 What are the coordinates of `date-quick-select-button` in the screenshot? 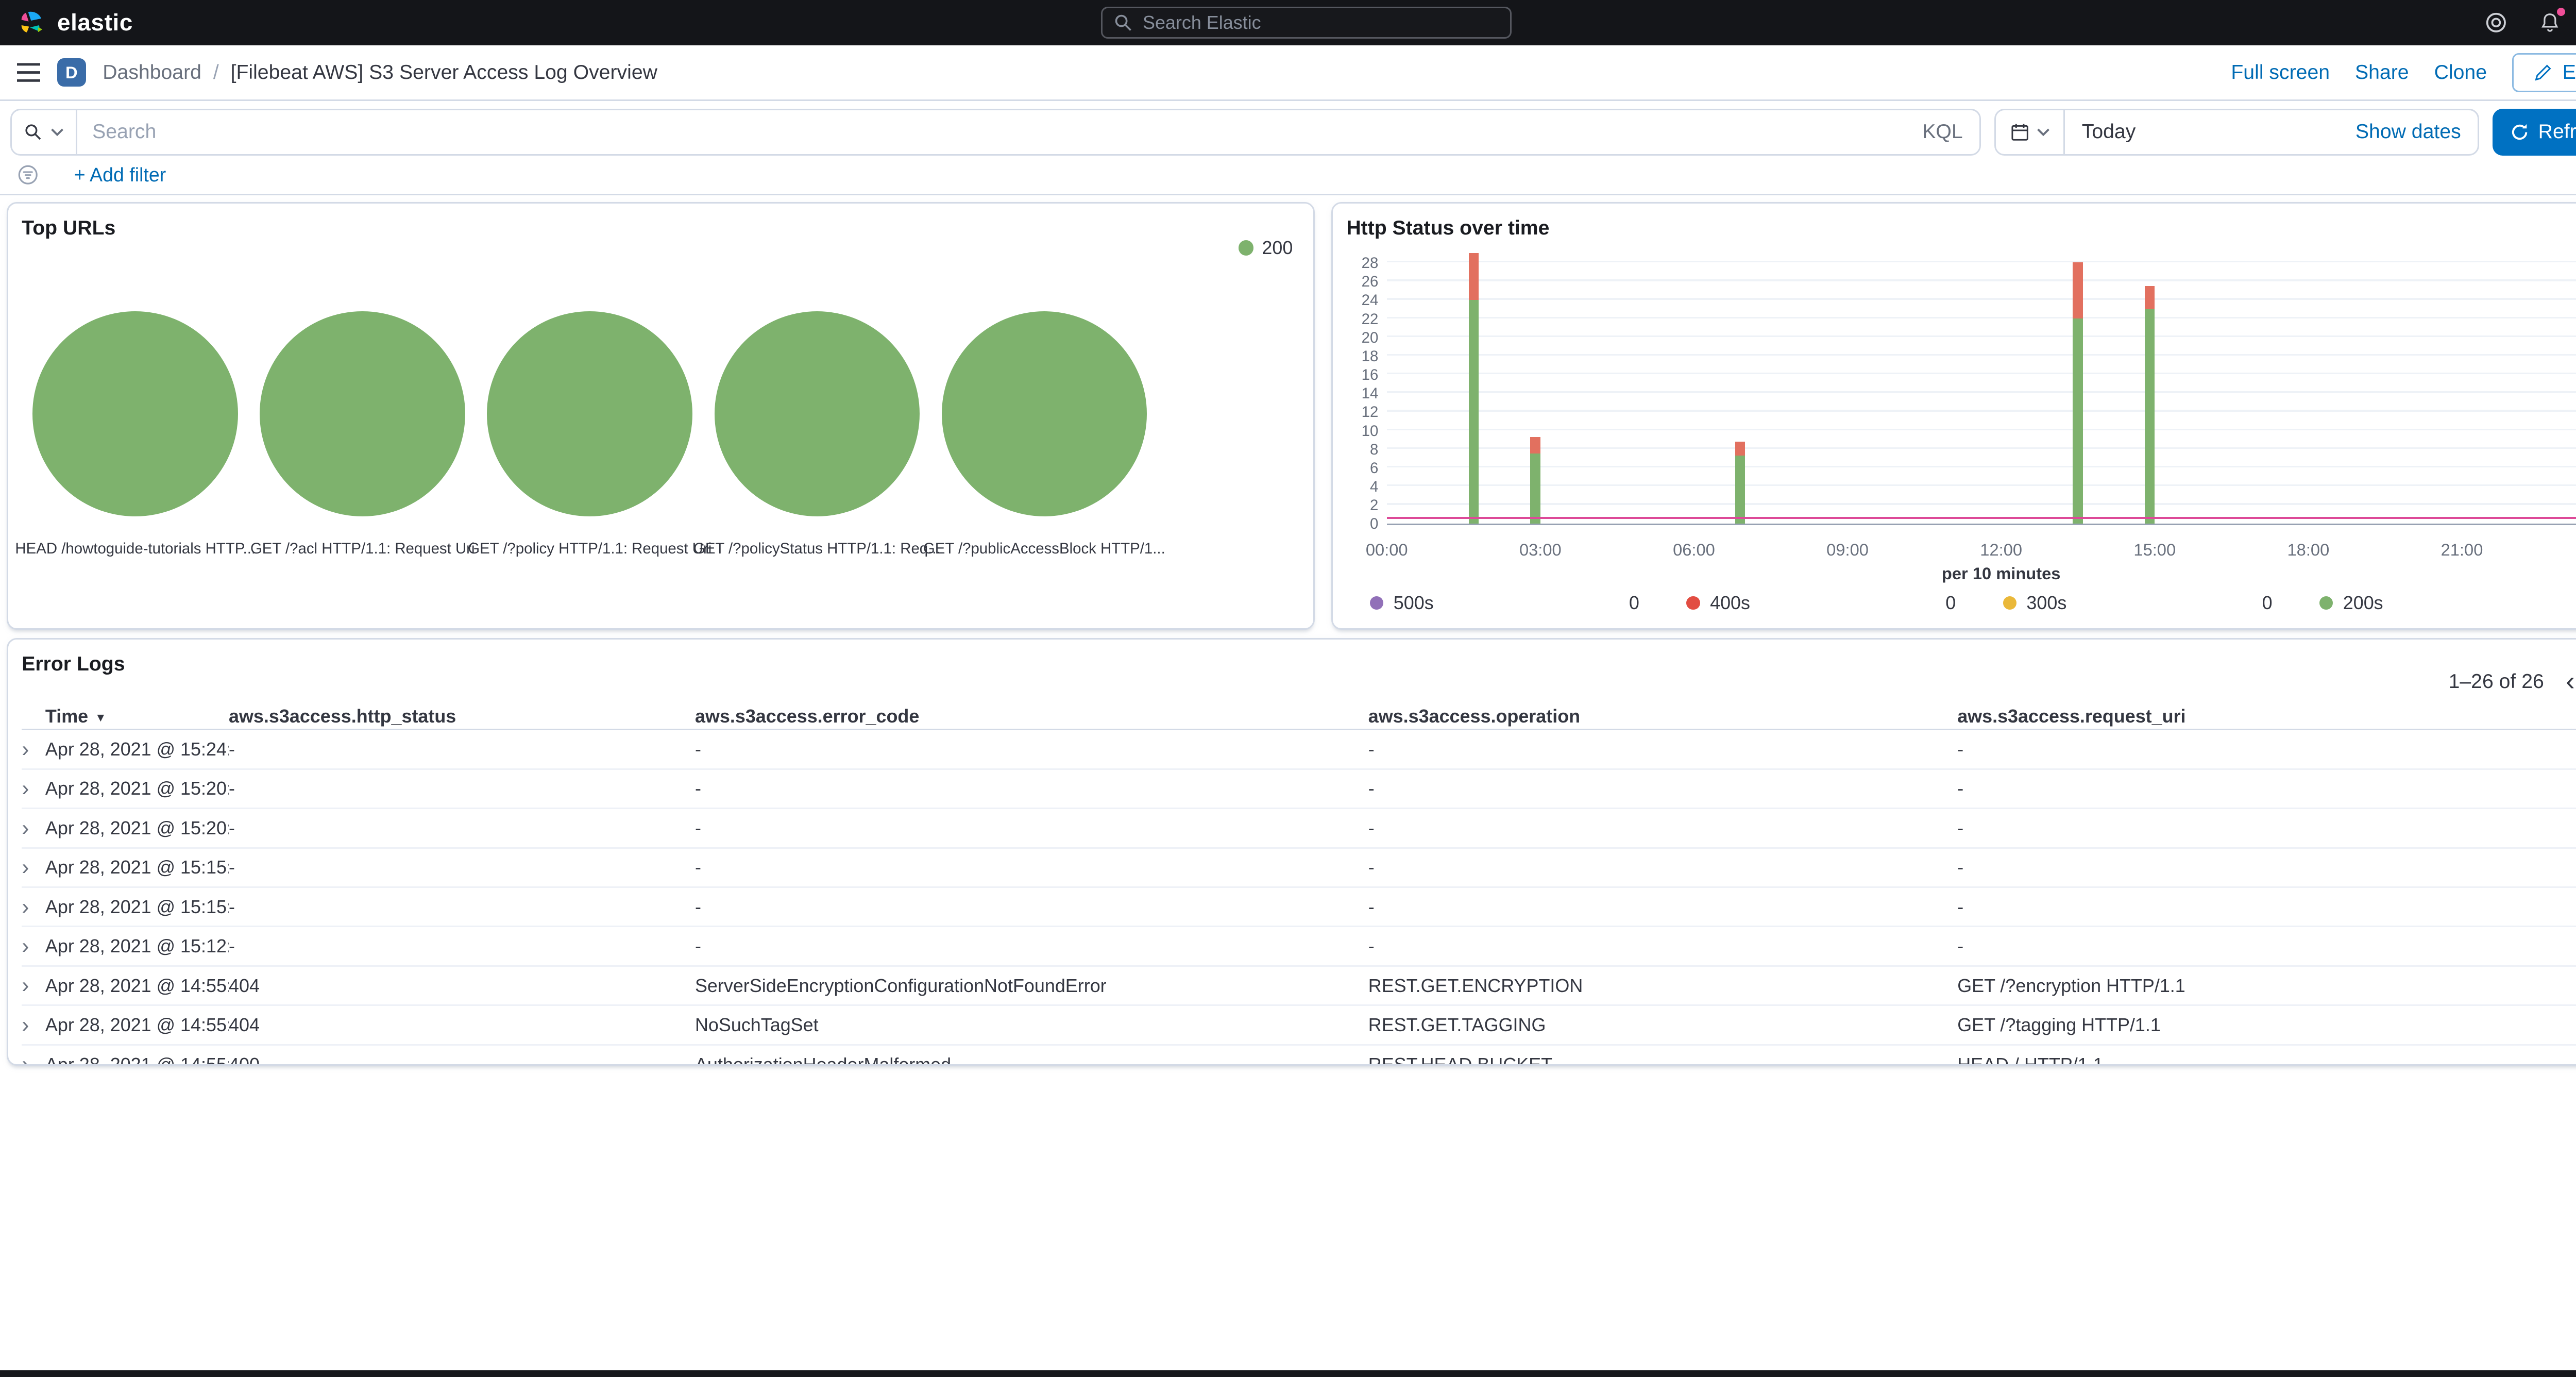 It's located at (2030, 132).